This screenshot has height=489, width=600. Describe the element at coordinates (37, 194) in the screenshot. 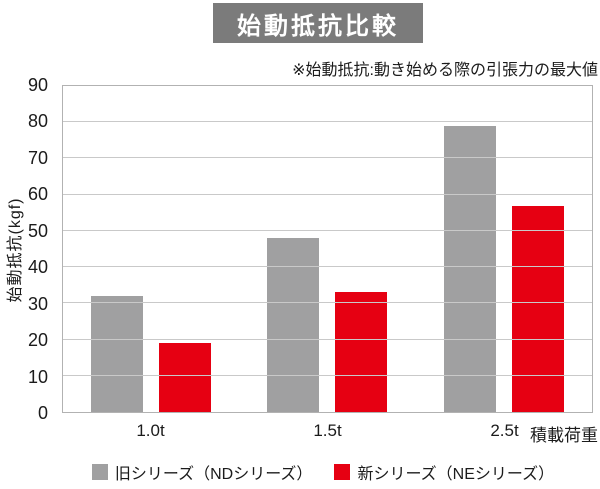

I see `y-tick-label: 60` at that location.